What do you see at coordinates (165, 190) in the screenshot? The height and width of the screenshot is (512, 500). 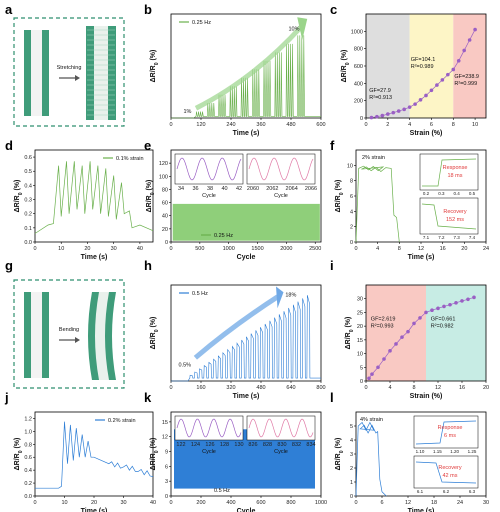 I see `y-tick-label: 80` at bounding box center [165, 190].